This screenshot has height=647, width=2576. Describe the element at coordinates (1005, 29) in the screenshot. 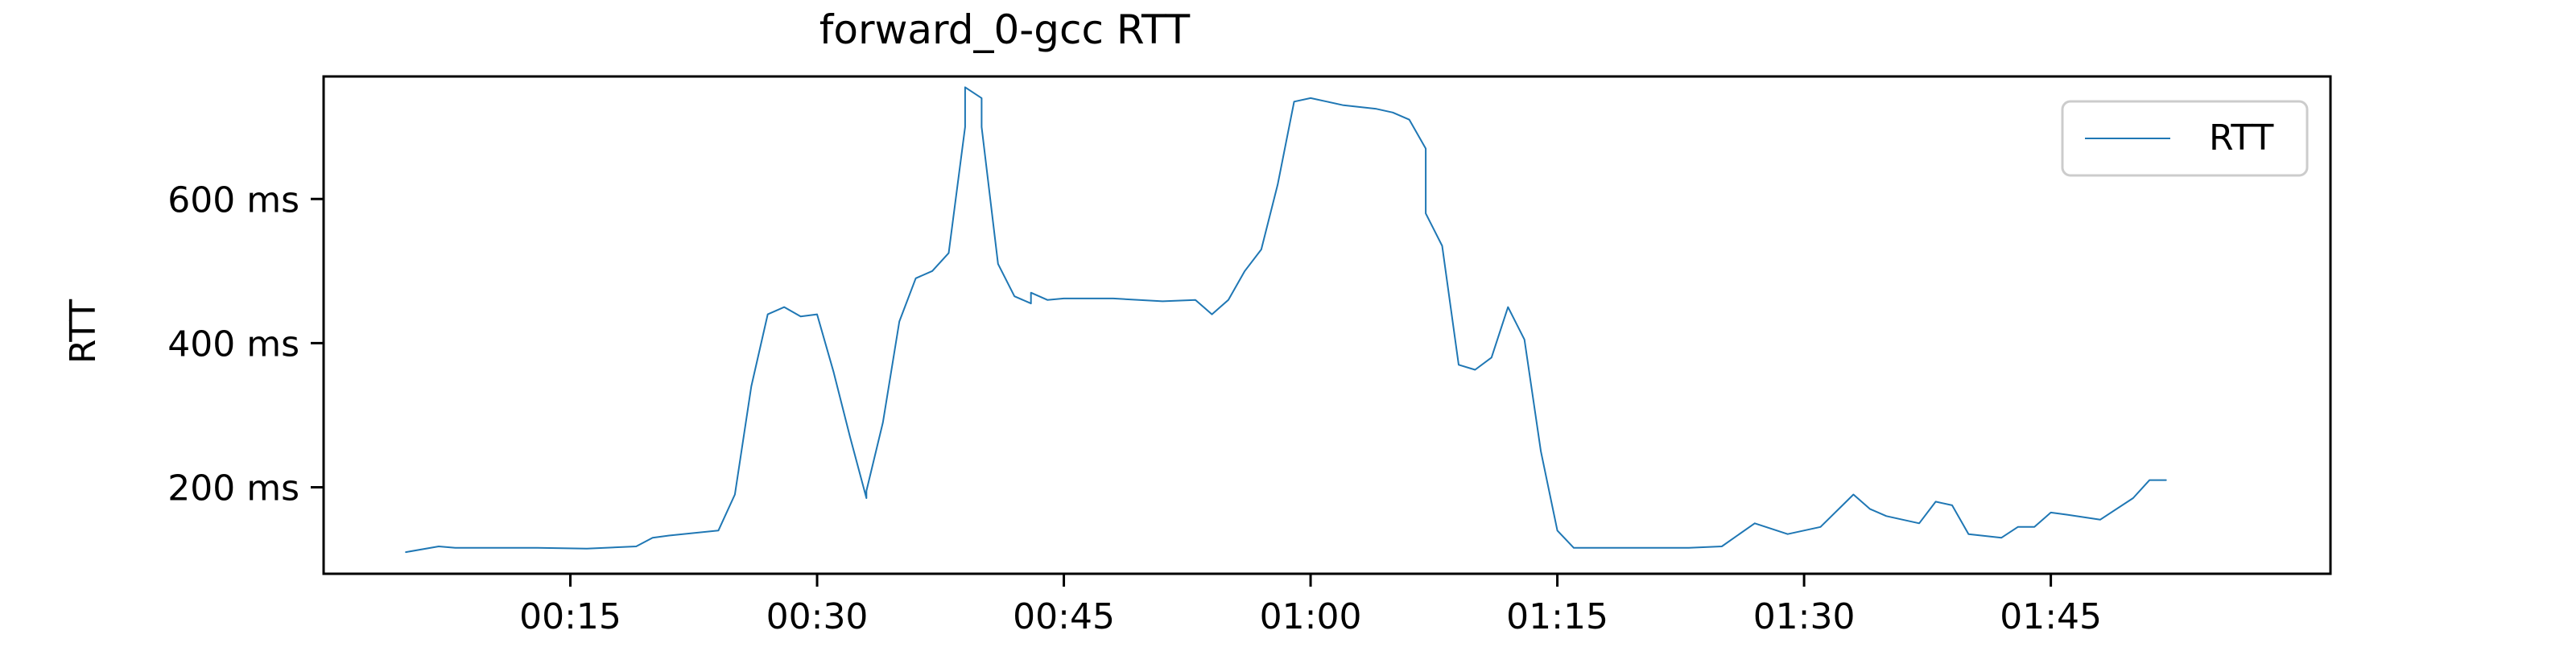

I see `chart-title: forward_0-gcc RTT` at that location.